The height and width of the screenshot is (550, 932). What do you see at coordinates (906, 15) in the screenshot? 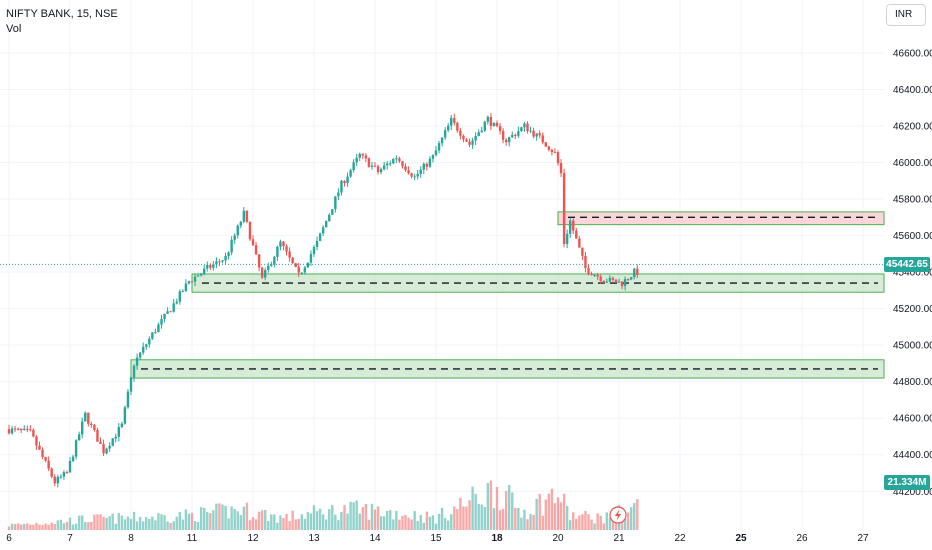
I see `currency-button: INR` at bounding box center [906, 15].